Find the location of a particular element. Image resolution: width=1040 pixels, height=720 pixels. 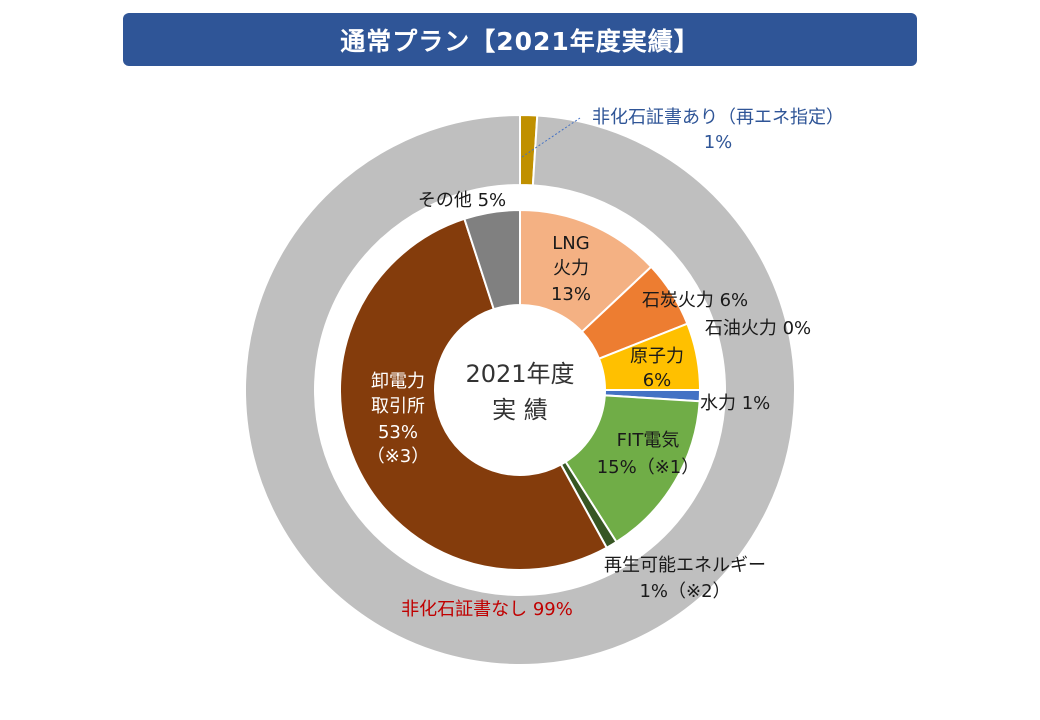

label-nfc-renewable-value: 1% is located at coordinates (718, 142).